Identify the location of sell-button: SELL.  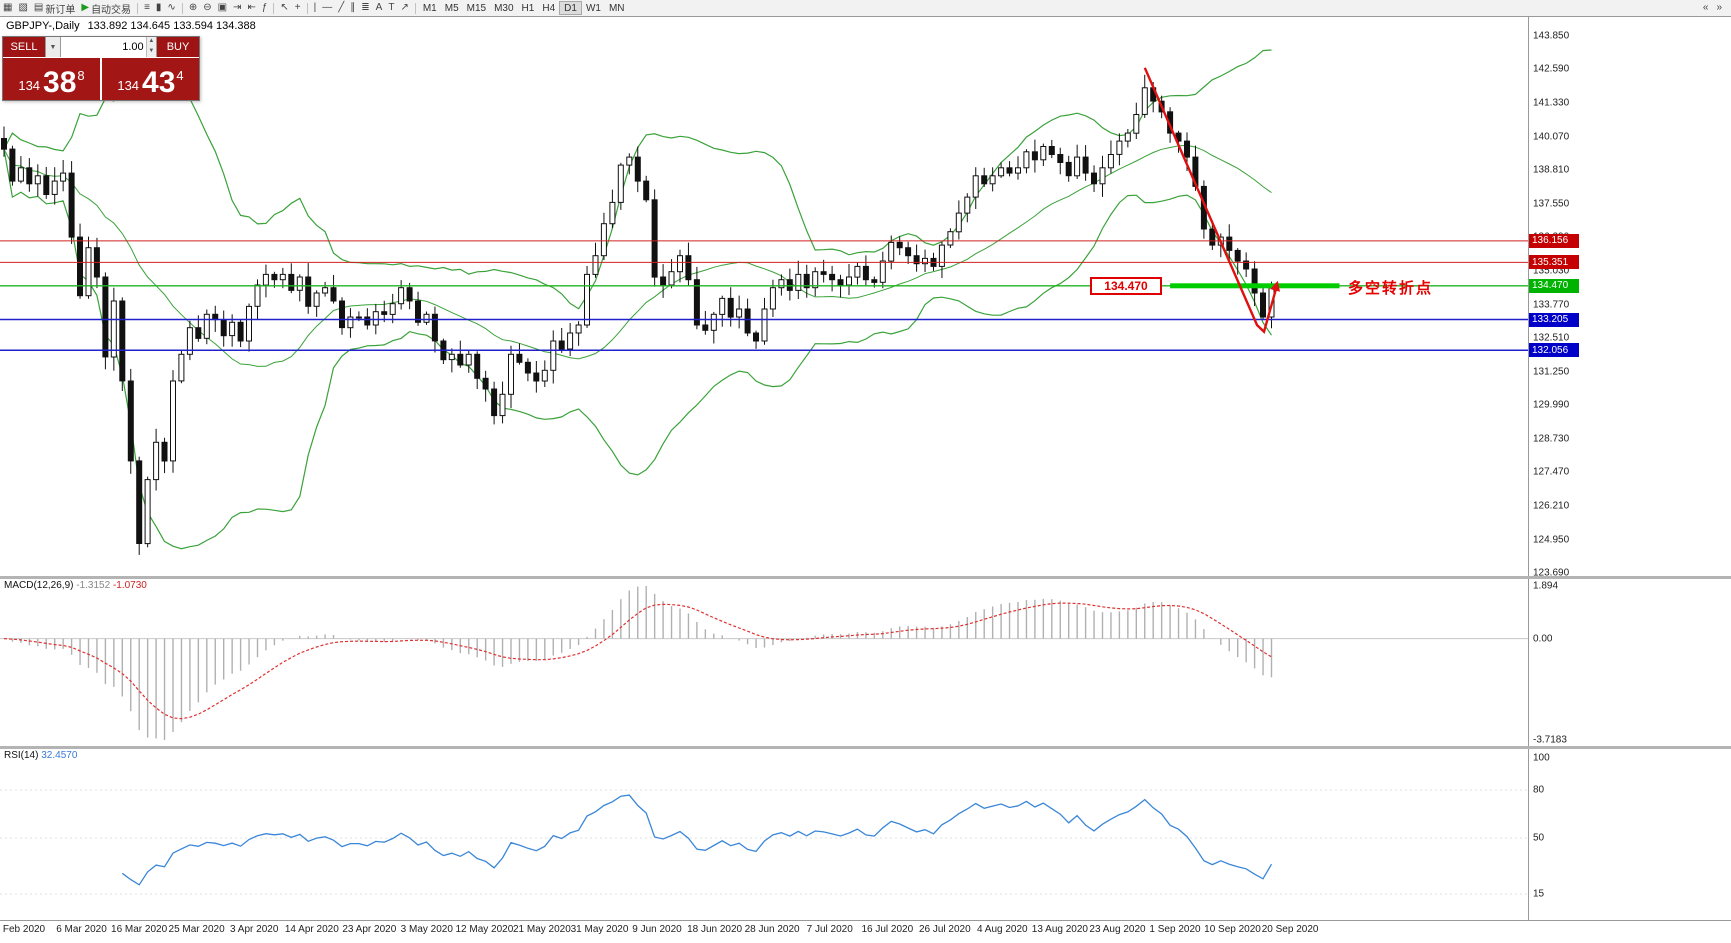
(24, 47).